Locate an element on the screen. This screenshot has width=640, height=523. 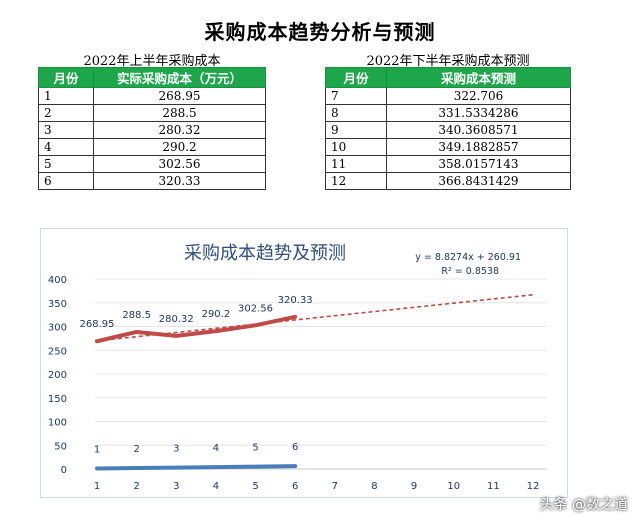
cell-month: 7 is located at coordinates (356, 96).